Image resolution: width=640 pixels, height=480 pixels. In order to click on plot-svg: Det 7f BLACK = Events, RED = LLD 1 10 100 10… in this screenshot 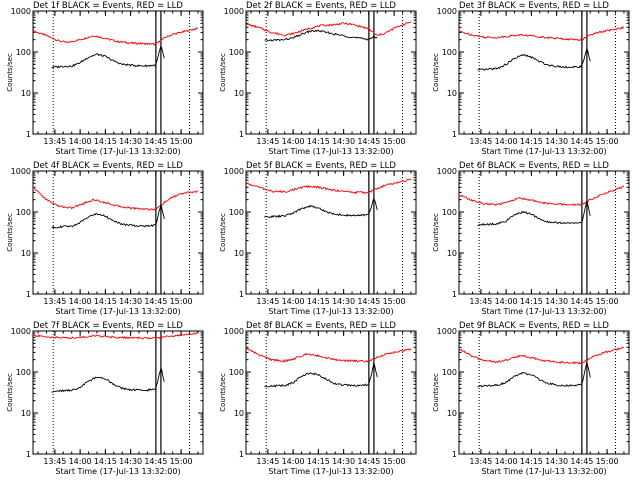, I will do `click(105, 398)`.